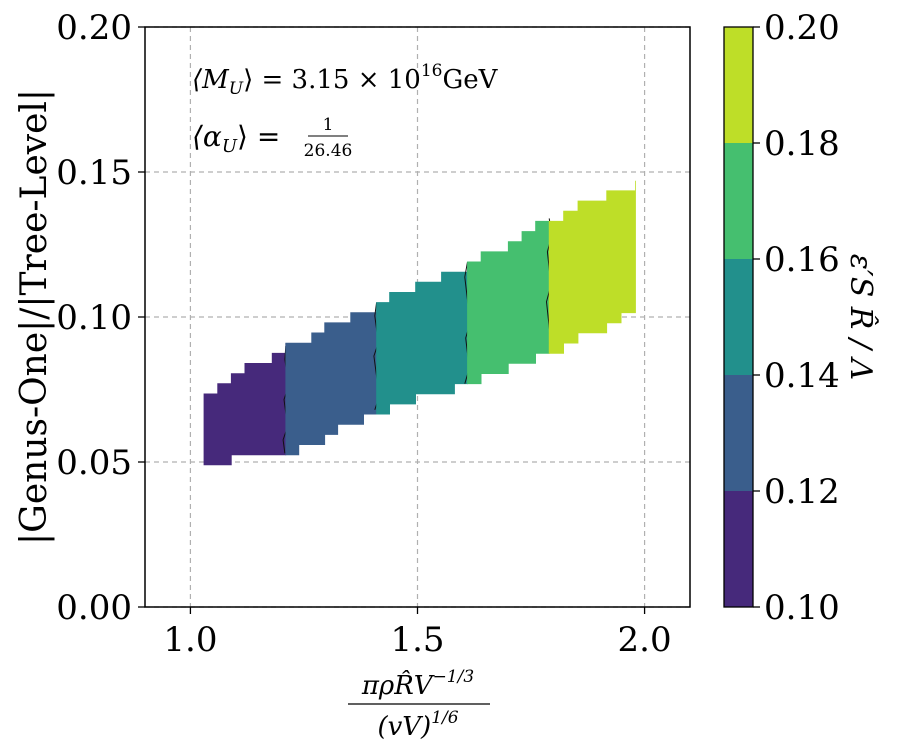 The height and width of the screenshot is (750, 918). What do you see at coordinates (802, 492) in the screenshot?
I see `colorbar-tick-label: 0.12` at bounding box center [802, 492].